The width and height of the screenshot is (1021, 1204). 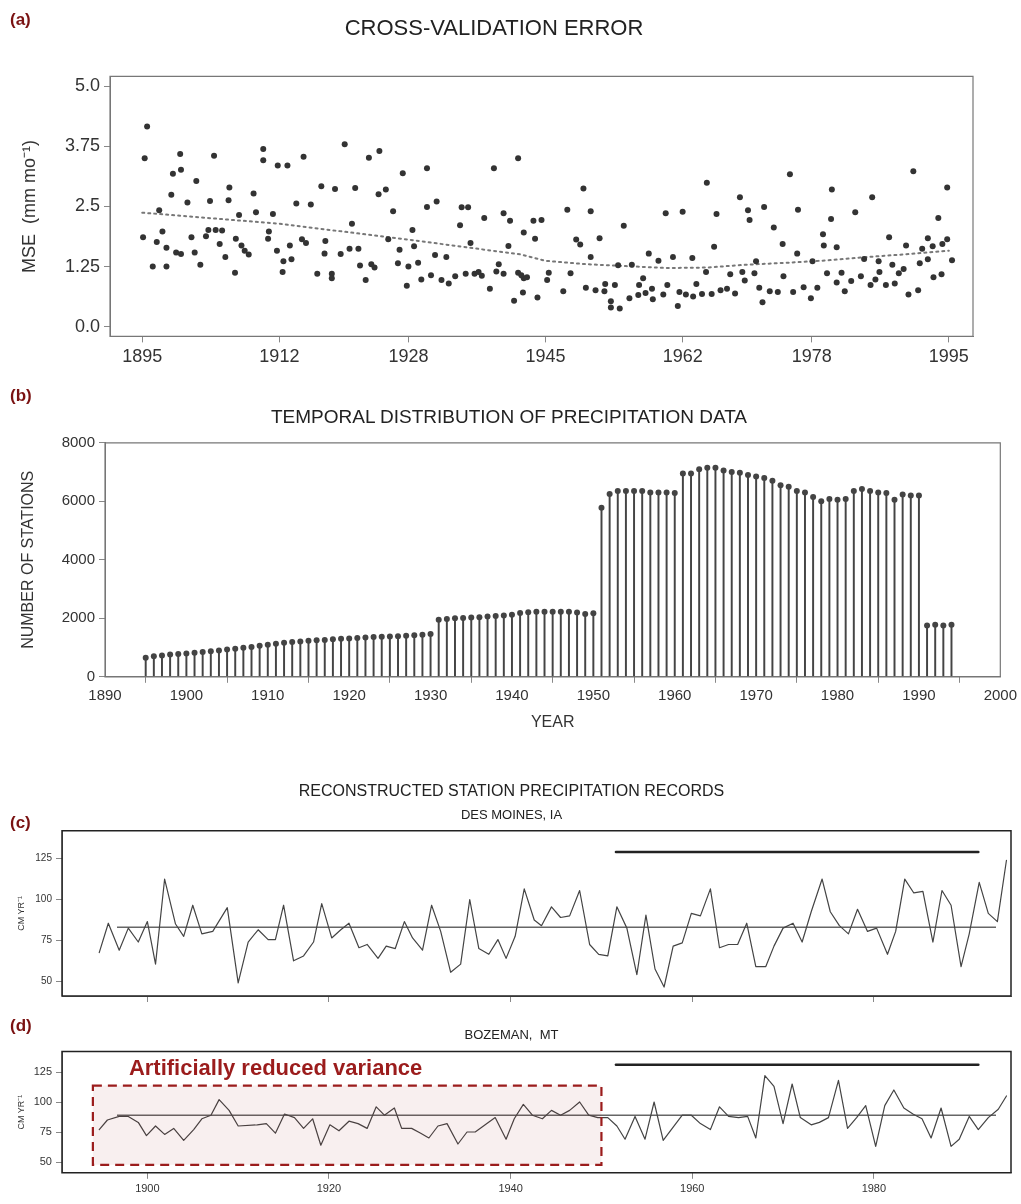 What do you see at coordinates (511, 791) in the screenshot?
I see `chart-title: RECONSTRUCTED STATION PRECIPITATION RECORDS` at bounding box center [511, 791].